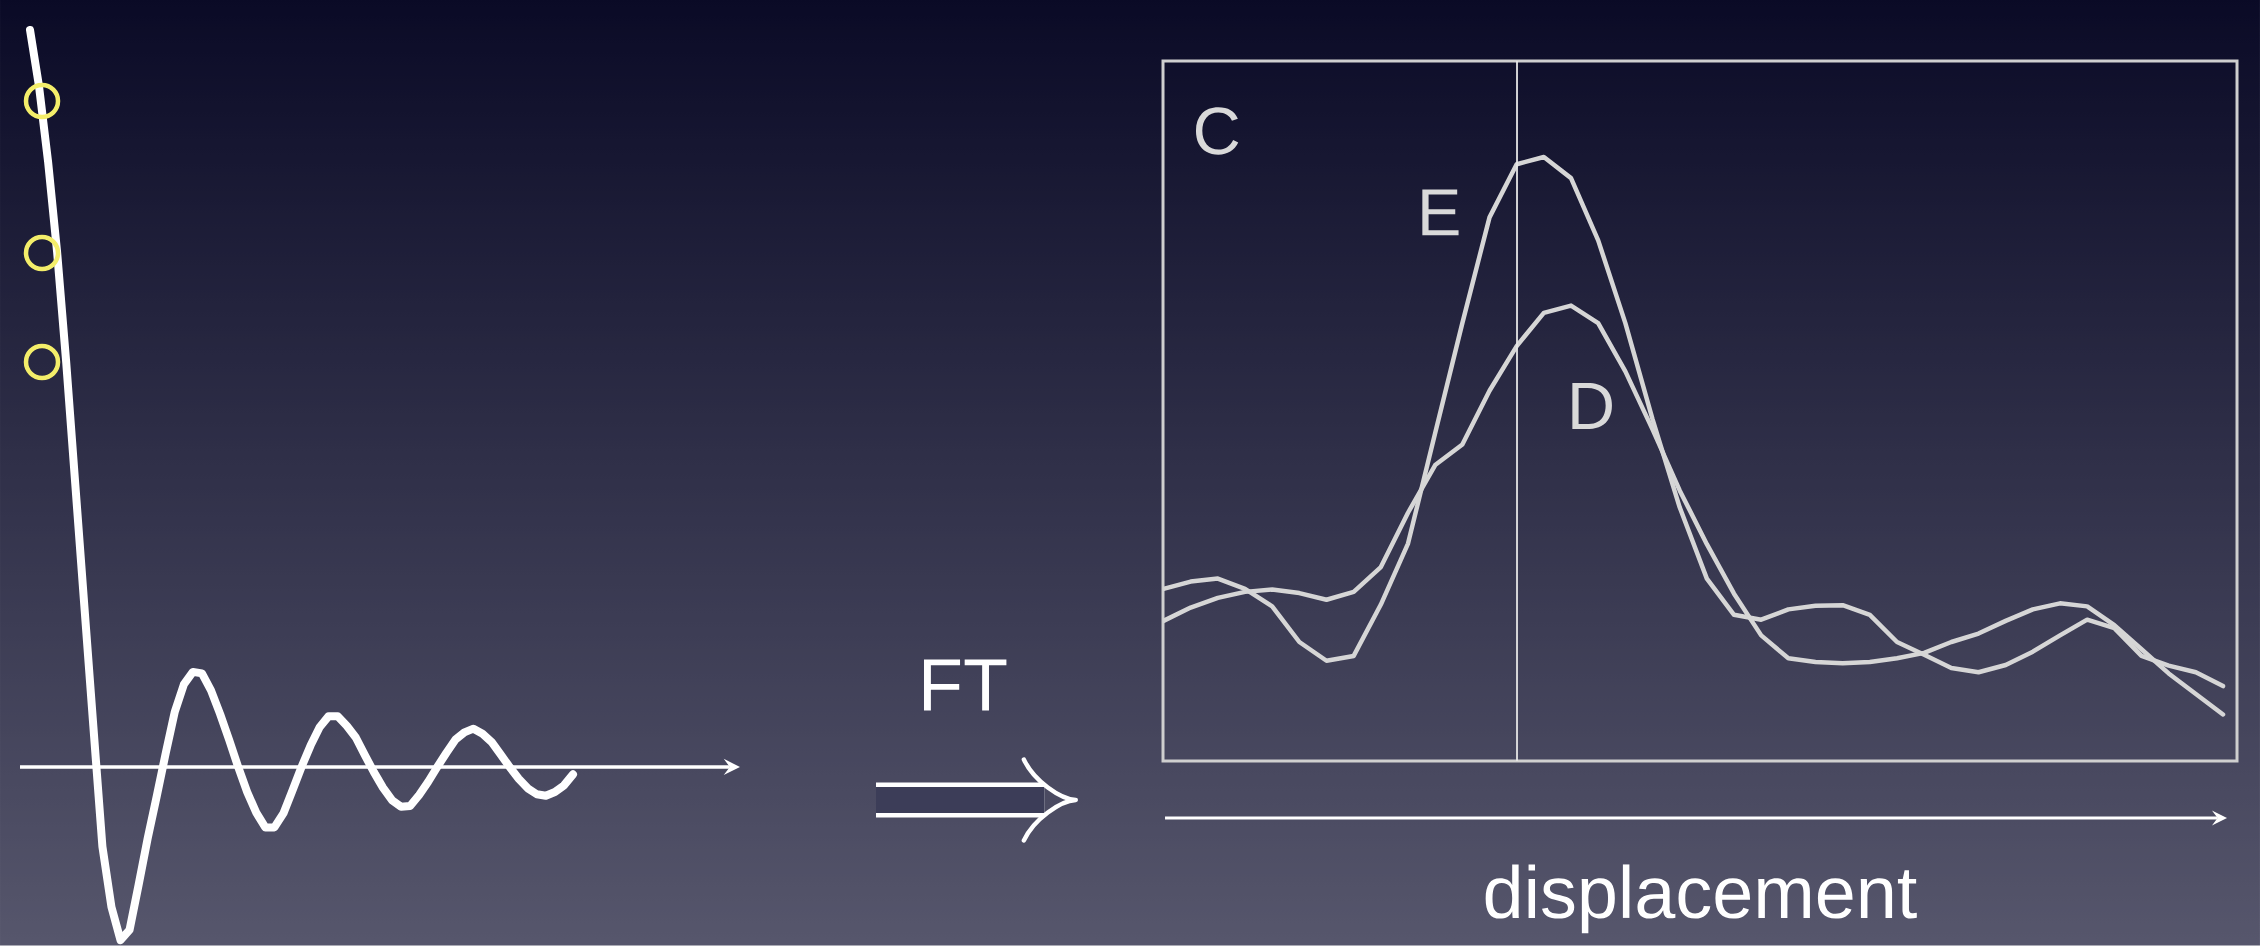 Image resolution: width=2260 pixels, height=946 pixels. Describe the element at coordinates (1592, 406) in the screenshot. I see `series-label: D` at that location.